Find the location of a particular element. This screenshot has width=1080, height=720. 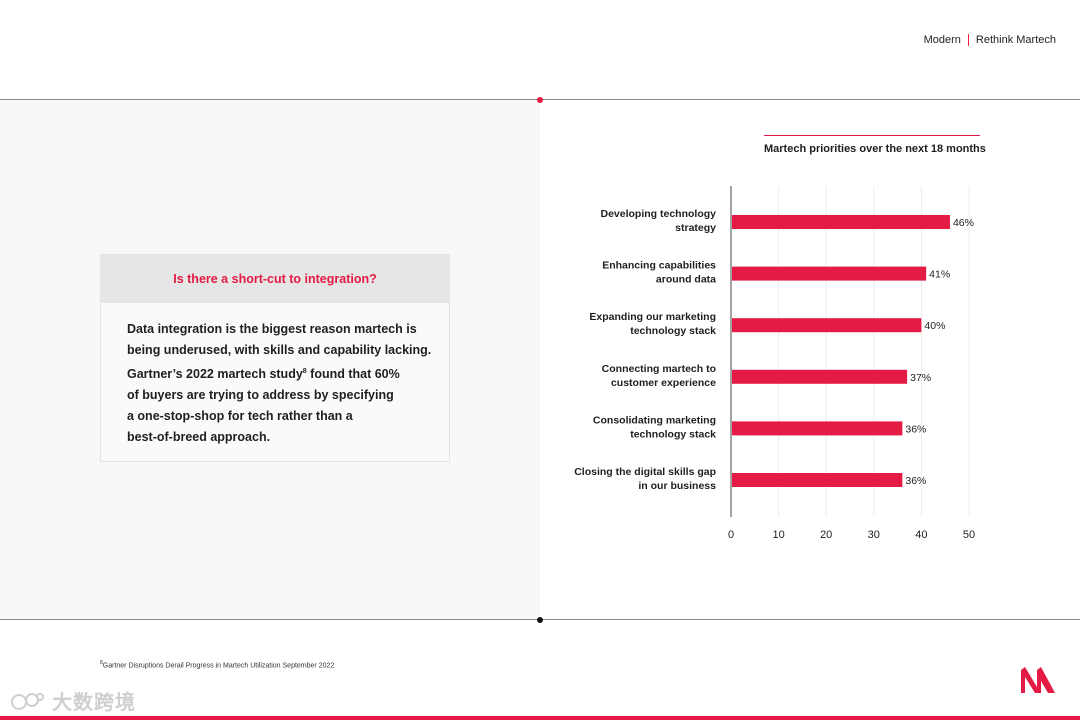

callout-line: a one-stop-shop for tech rather than a is located at coordinates (240, 416).